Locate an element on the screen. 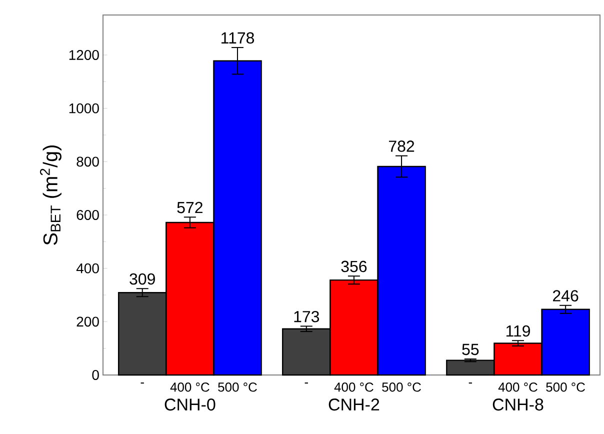  y-tick-label: 1000 is located at coordinates (84, 108).